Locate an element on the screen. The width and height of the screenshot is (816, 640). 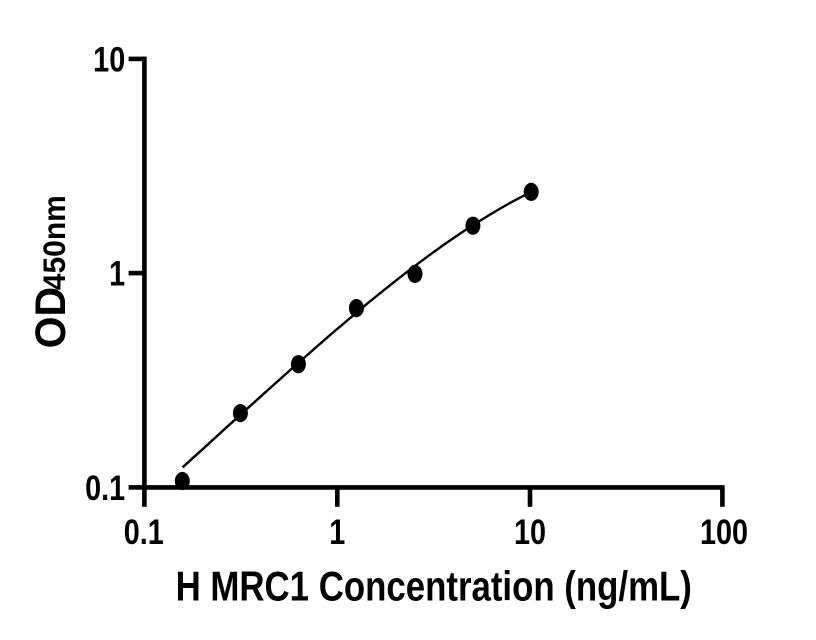
svg-text: 100 is located at coordinates (724, 532).